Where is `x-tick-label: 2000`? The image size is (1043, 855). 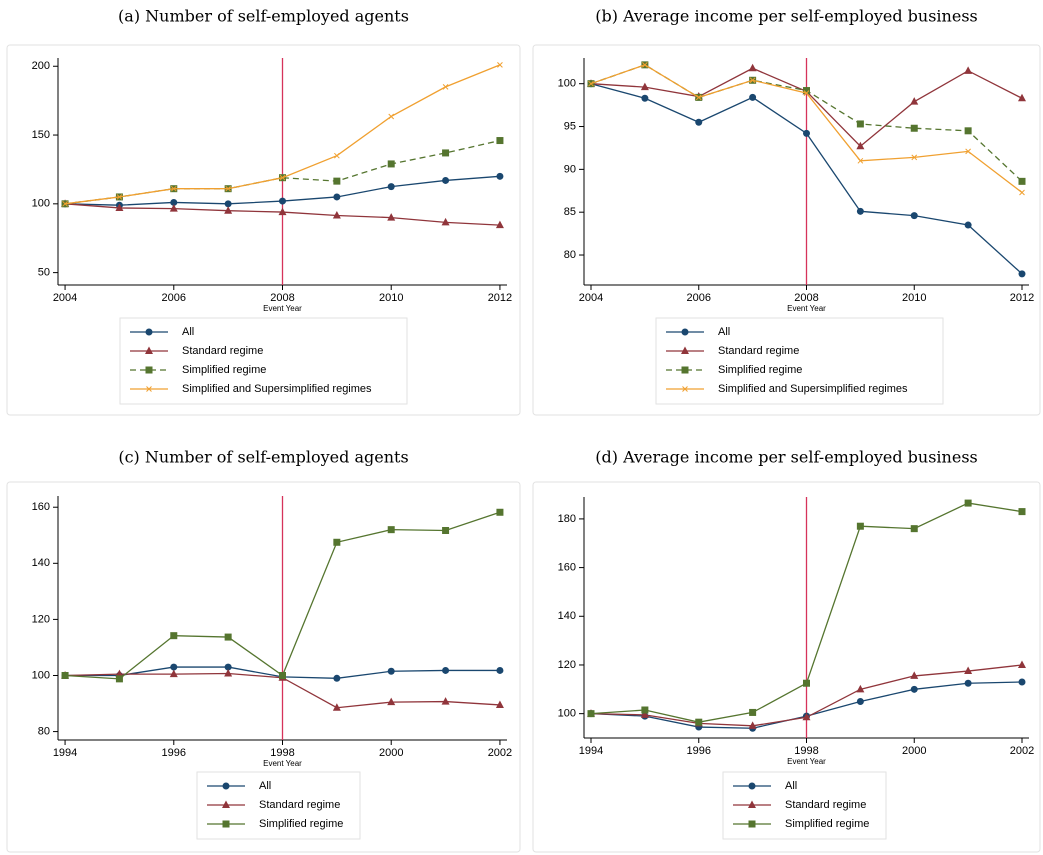
x-tick-label: 2000 is located at coordinates (391, 753).